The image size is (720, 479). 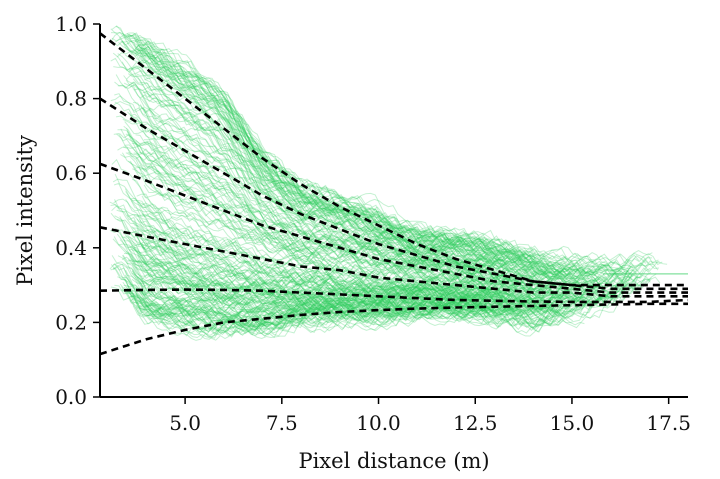 What do you see at coordinates (282, 423) in the screenshot?
I see `x-tick-label: 7.5` at bounding box center [282, 423].